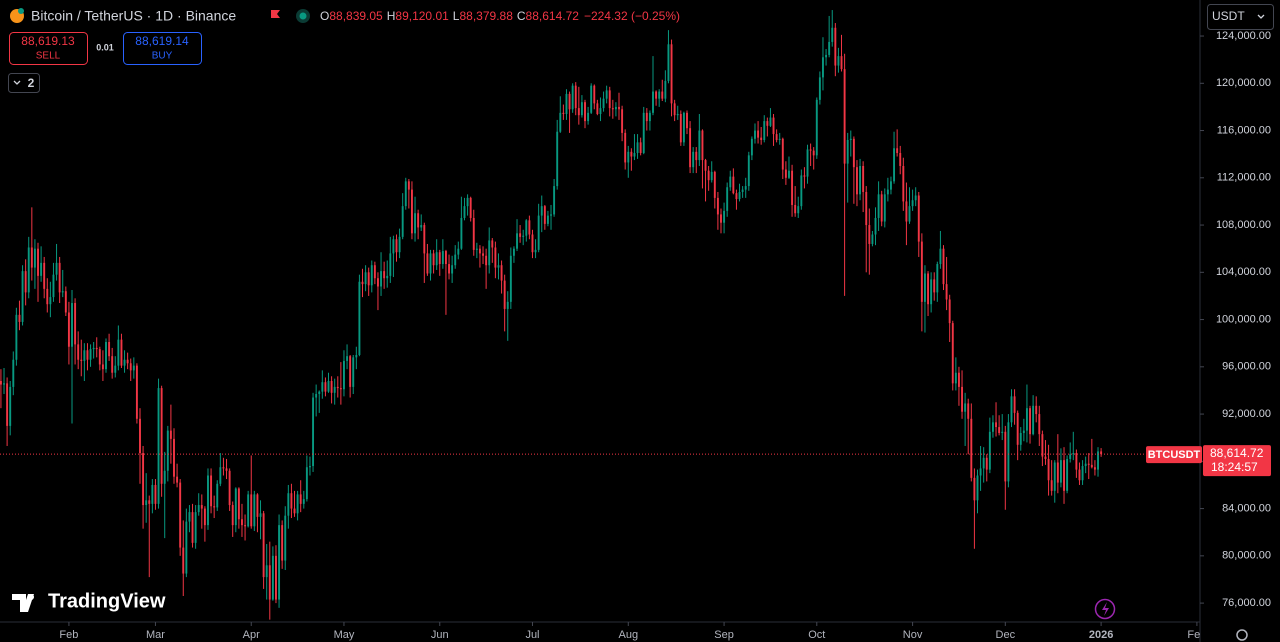  Describe the element at coordinates (31, 597) in the screenshot. I see `brand-logo-dot` at that location.